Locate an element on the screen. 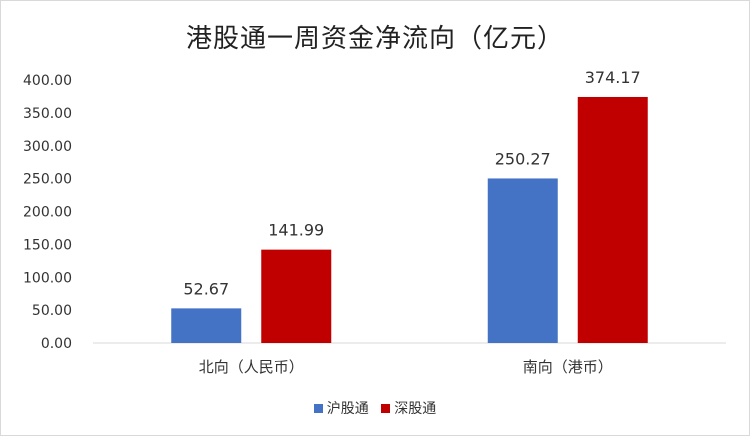 The height and width of the screenshot is (436, 750). y-tick-label: 400.00 is located at coordinates (47, 81).